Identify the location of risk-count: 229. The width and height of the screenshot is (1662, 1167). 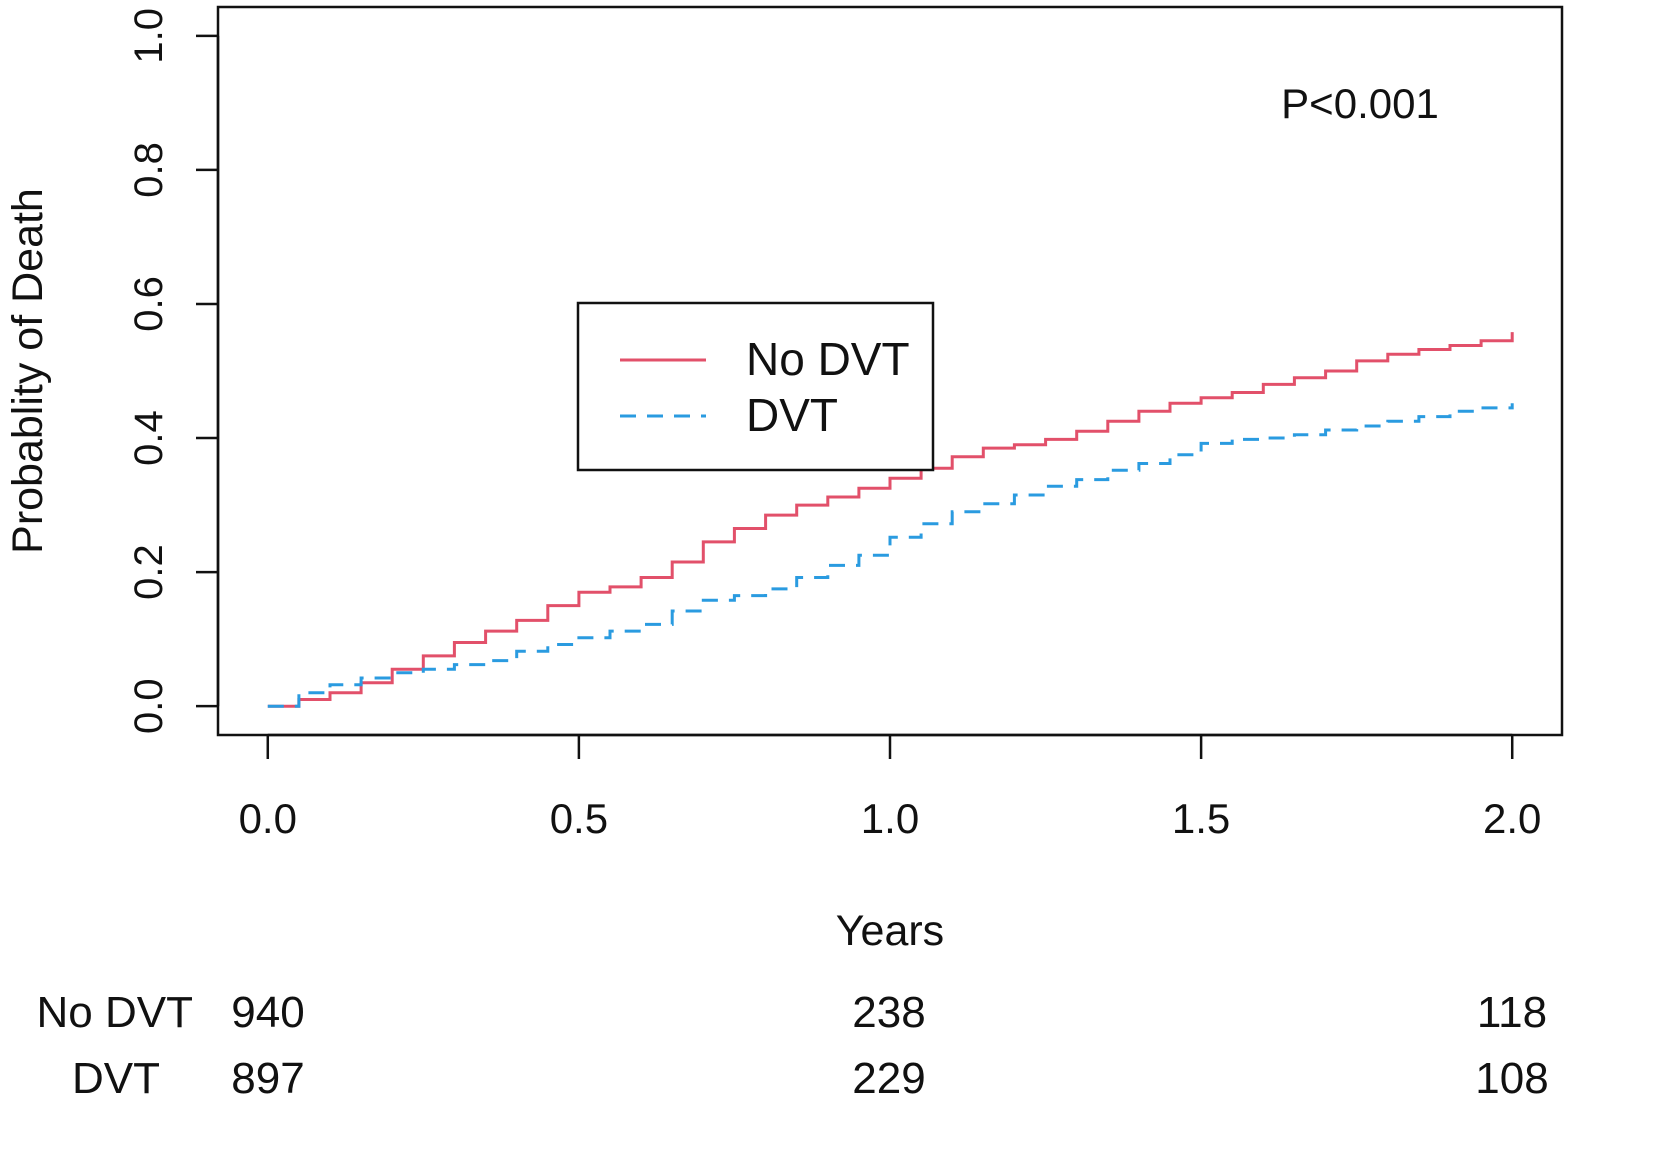
(888, 1078).